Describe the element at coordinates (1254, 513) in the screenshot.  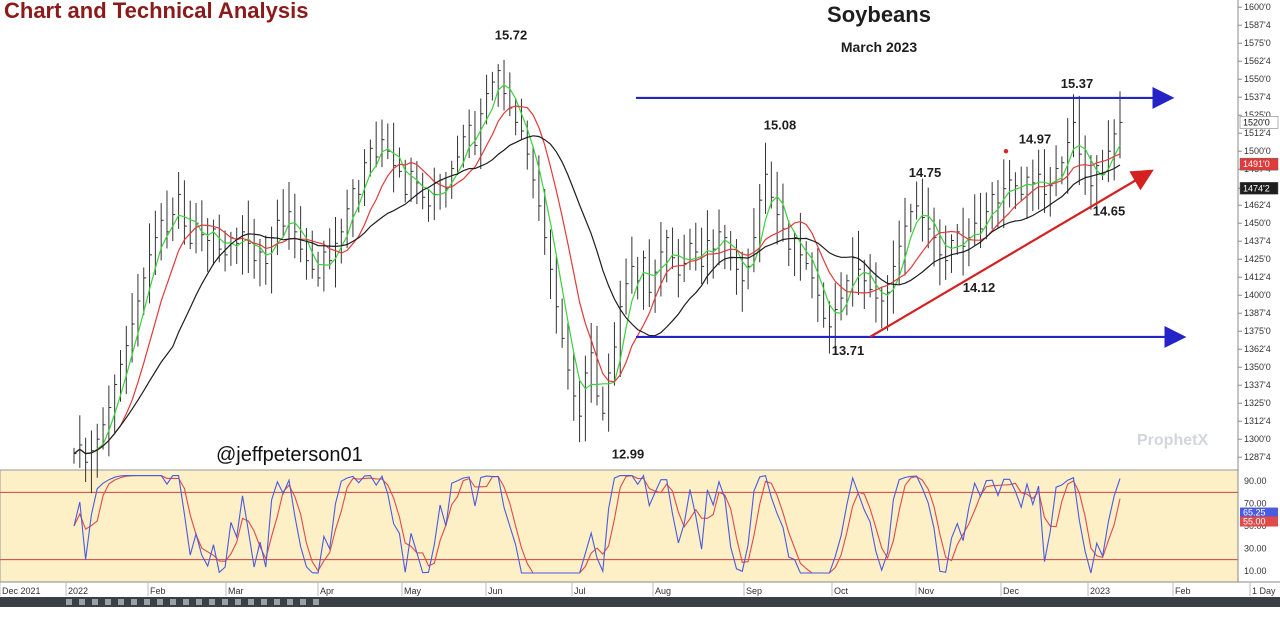
I see `osc-marker-label: 65.25` at that location.